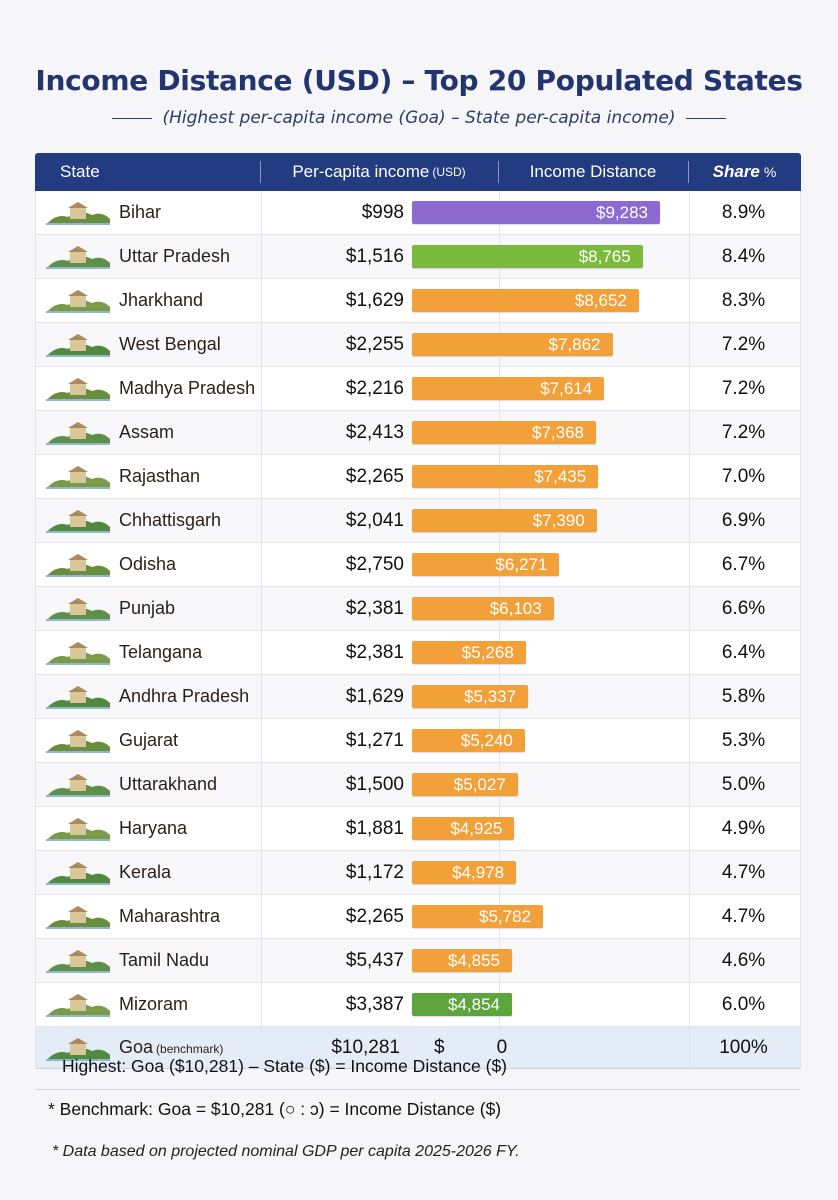 This screenshot has width=838, height=1200. What do you see at coordinates (374, 828) in the screenshot?
I see `per-capita-income: $1,881` at bounding box center [374, 828].